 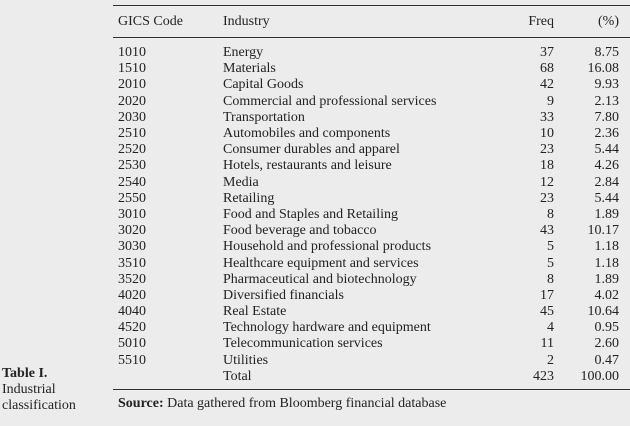 I want to click on header-industry: Industry, so click(x=246, y=21).